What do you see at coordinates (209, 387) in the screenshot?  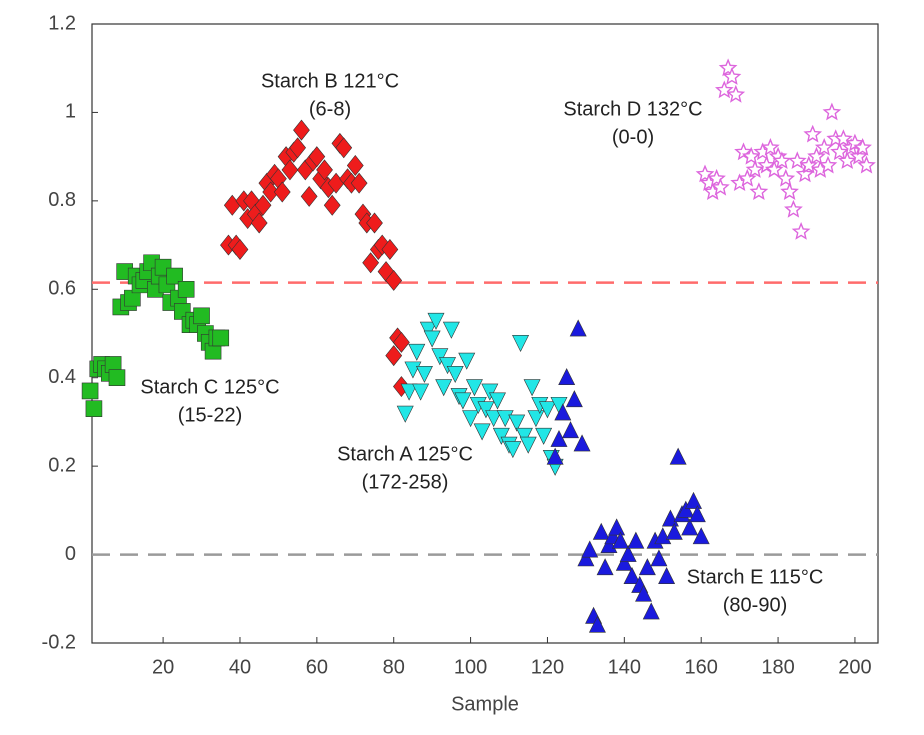 I see `annotation: Starch C 125°C` at bounding box center [209, 387].